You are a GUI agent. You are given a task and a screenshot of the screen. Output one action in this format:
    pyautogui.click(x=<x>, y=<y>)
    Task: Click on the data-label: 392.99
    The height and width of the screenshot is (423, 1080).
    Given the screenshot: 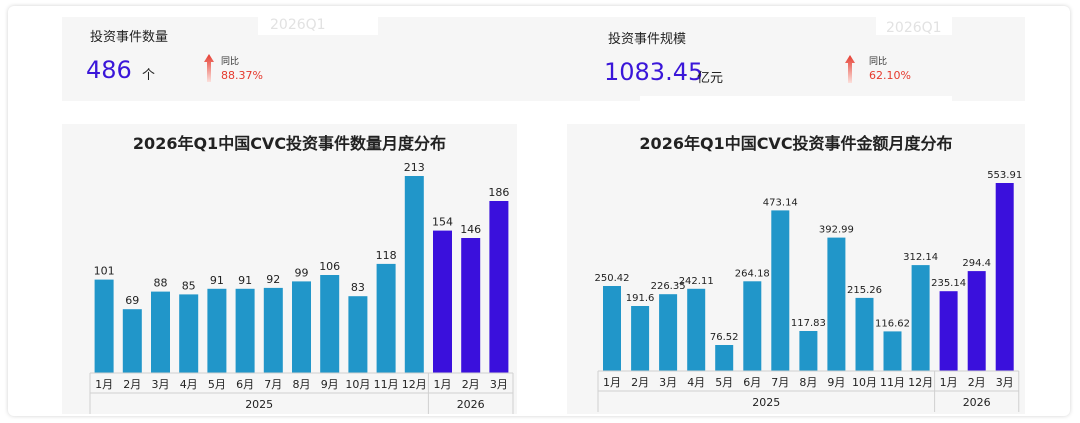 What is the action you would take?
    pyautogui.click(x=836, y=230)
    